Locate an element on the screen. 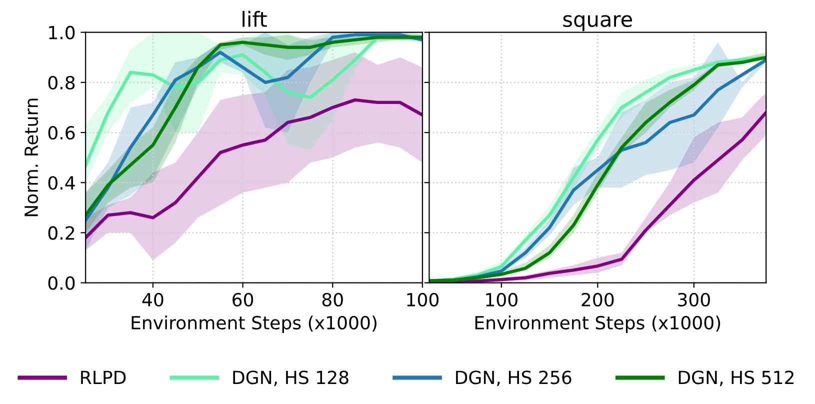 The image size is (815, 404). y-tick-label: 0.4 is located at coordinates (61, 183).